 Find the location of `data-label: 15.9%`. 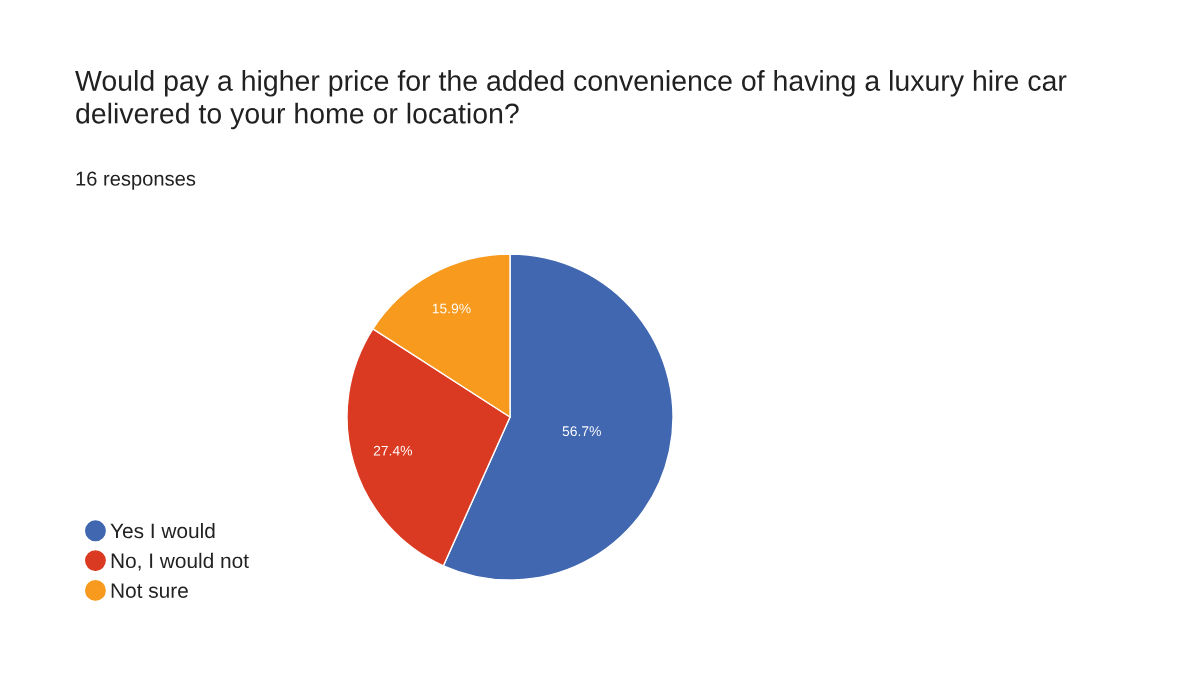

data-label: 15.9% is located at coordinates (451, 308).